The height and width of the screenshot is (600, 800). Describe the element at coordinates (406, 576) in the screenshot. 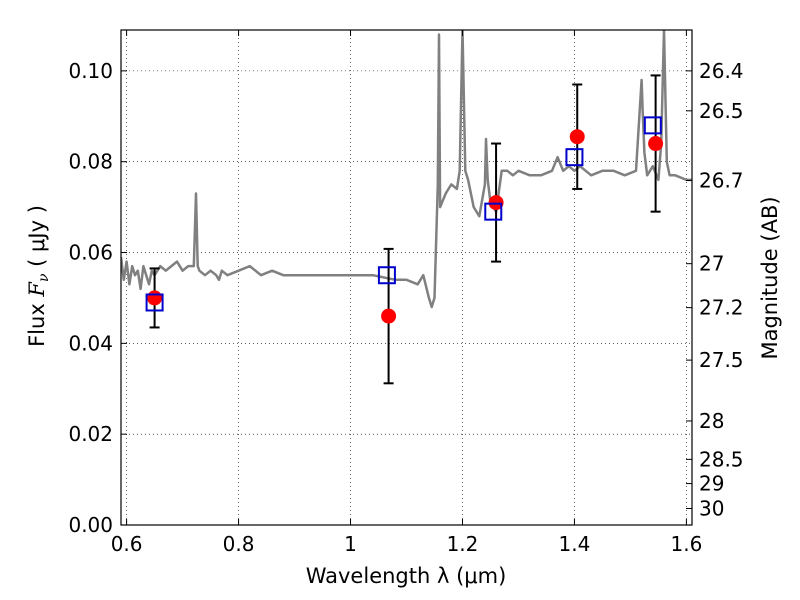

I see `x-axis-title: Wavelength λ (μm)` at that location.